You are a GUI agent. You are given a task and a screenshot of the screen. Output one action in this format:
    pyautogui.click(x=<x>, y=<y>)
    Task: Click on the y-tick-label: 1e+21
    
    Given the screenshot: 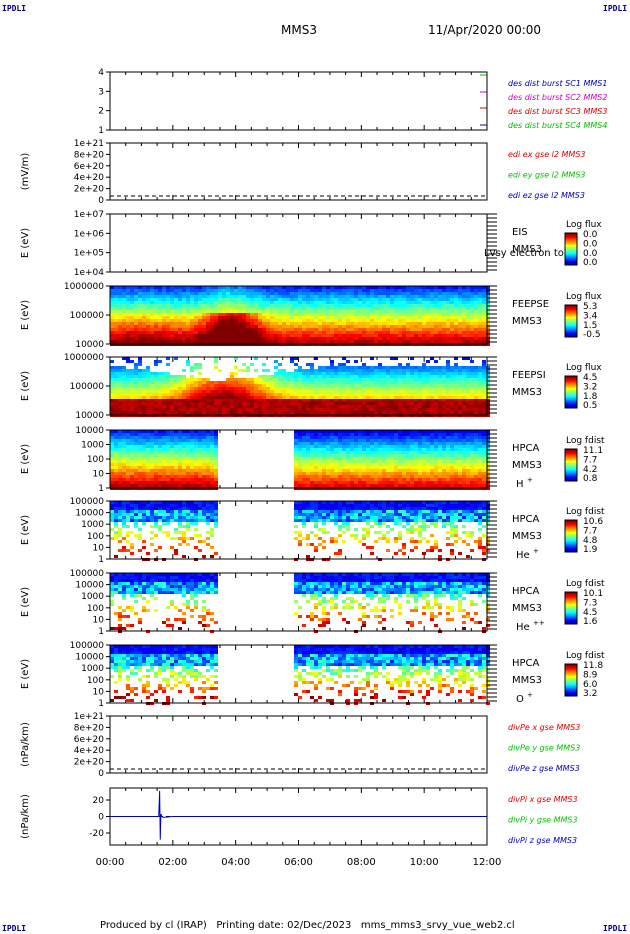 What is the action you would take?
    pyautogui.click(x=89, y=144)
    